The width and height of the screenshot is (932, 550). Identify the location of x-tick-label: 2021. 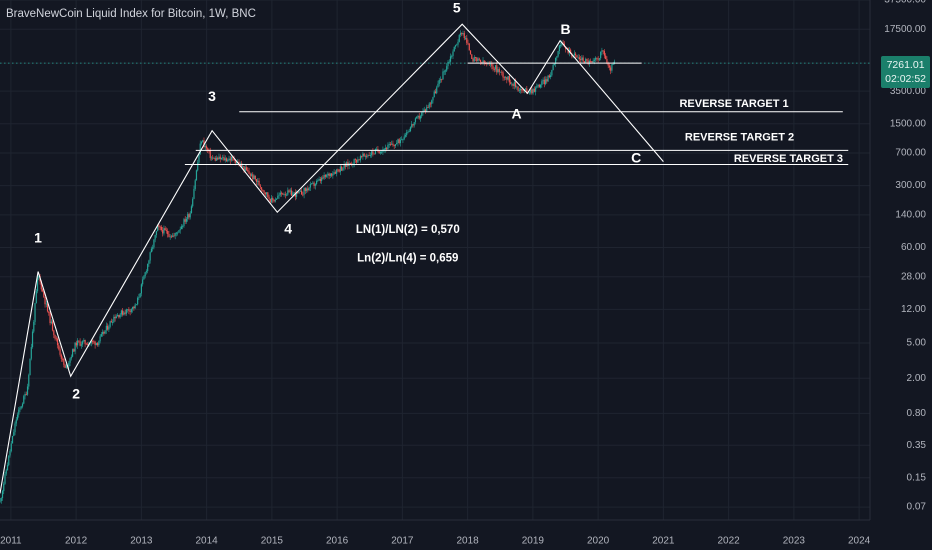
(663, 541).